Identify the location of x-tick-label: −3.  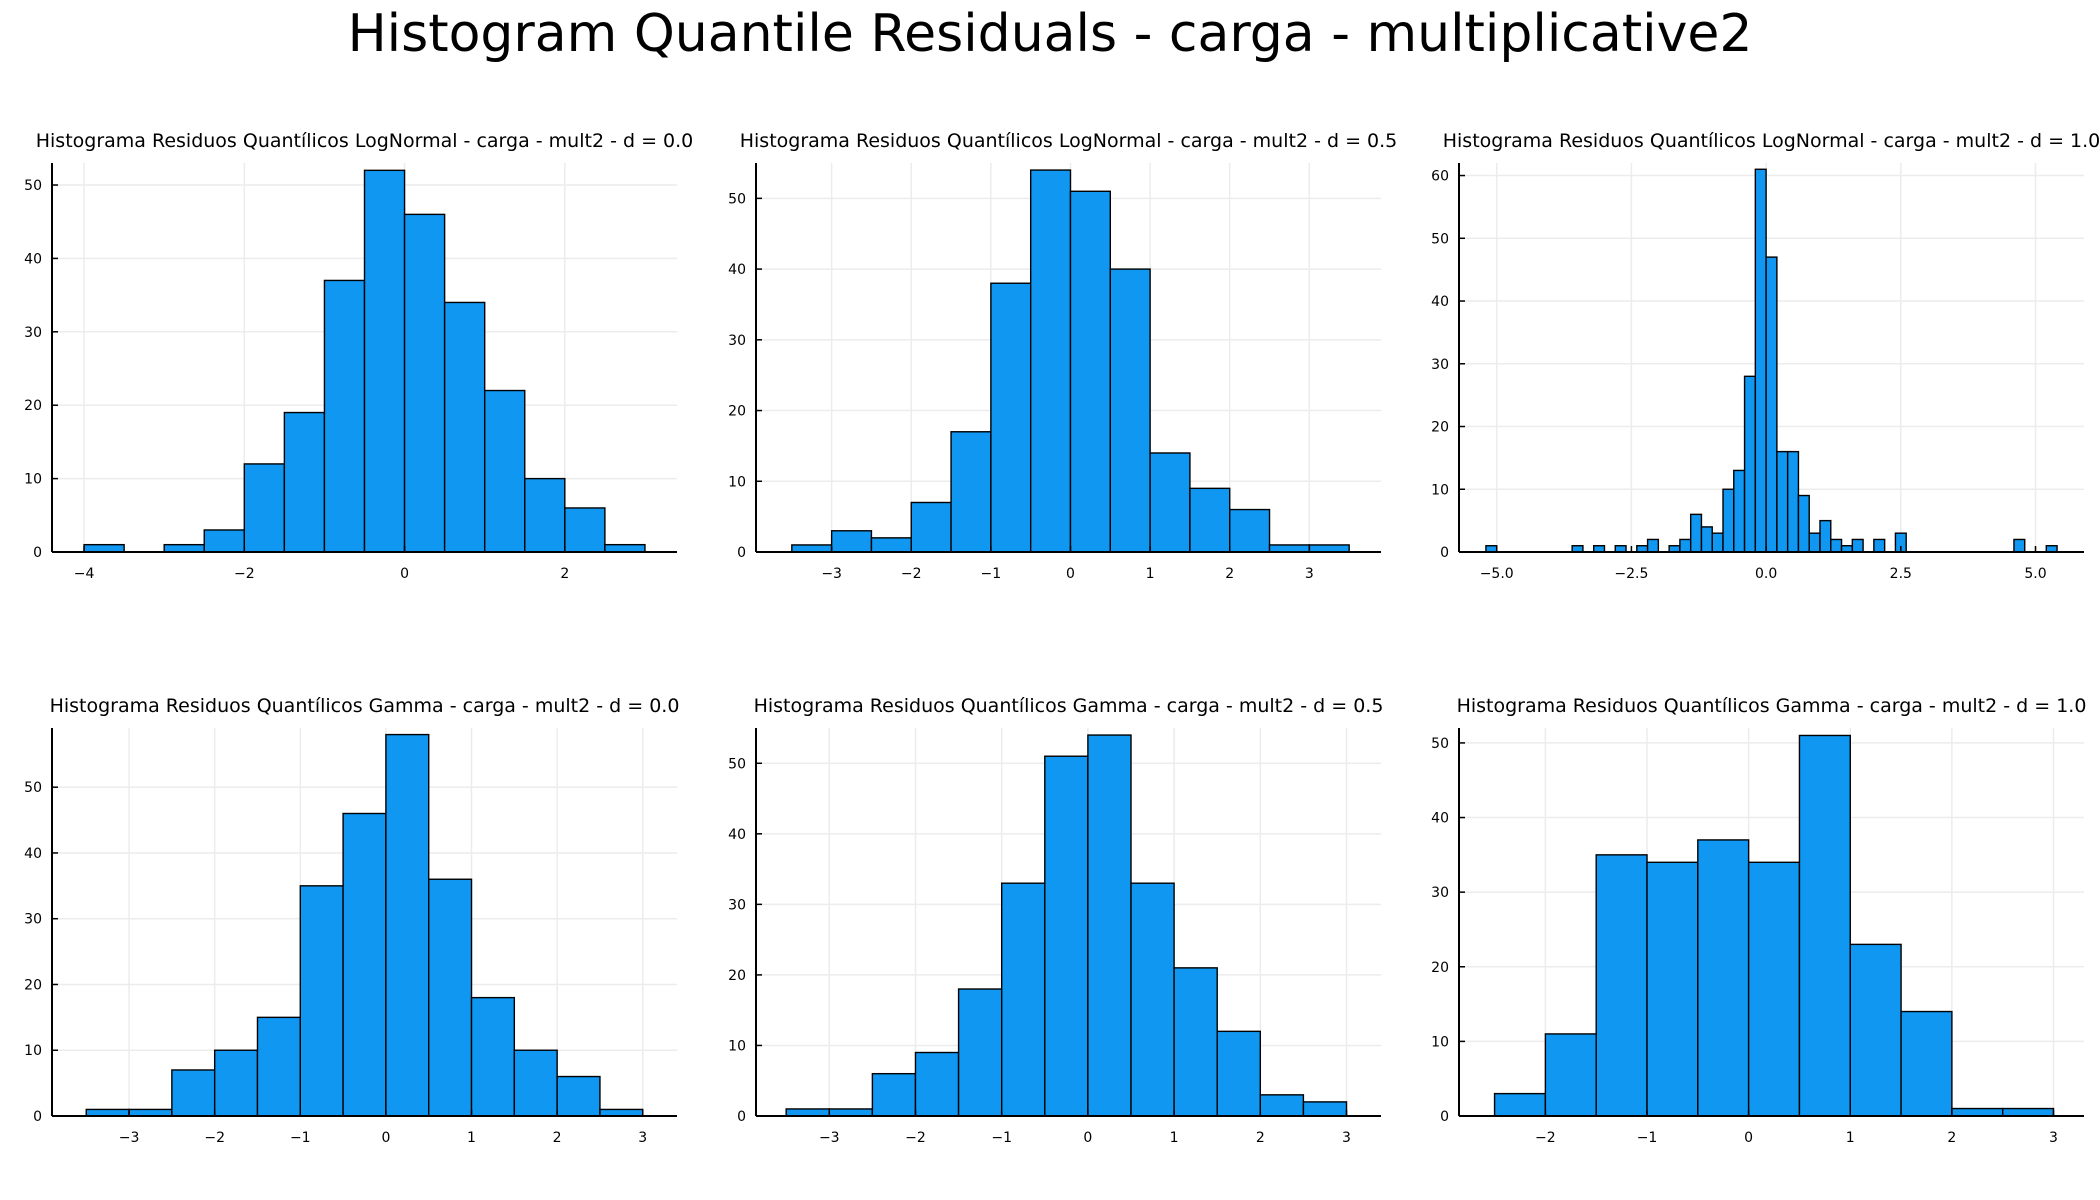
(129, 1138).